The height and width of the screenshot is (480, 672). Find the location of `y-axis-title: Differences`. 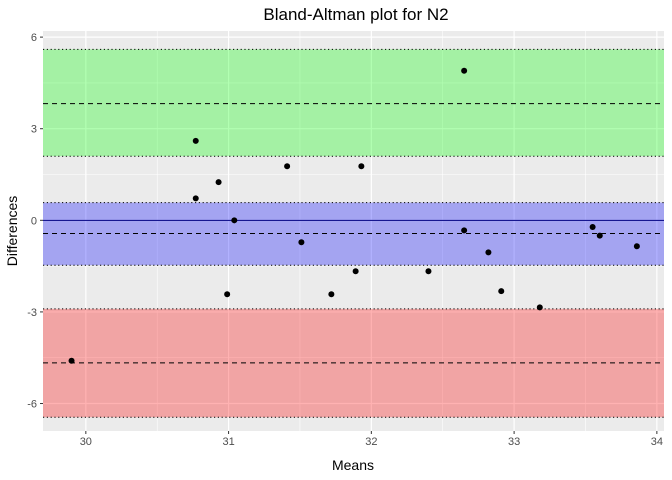

y-axis-title: Differences is located at coordinates (12, 231).